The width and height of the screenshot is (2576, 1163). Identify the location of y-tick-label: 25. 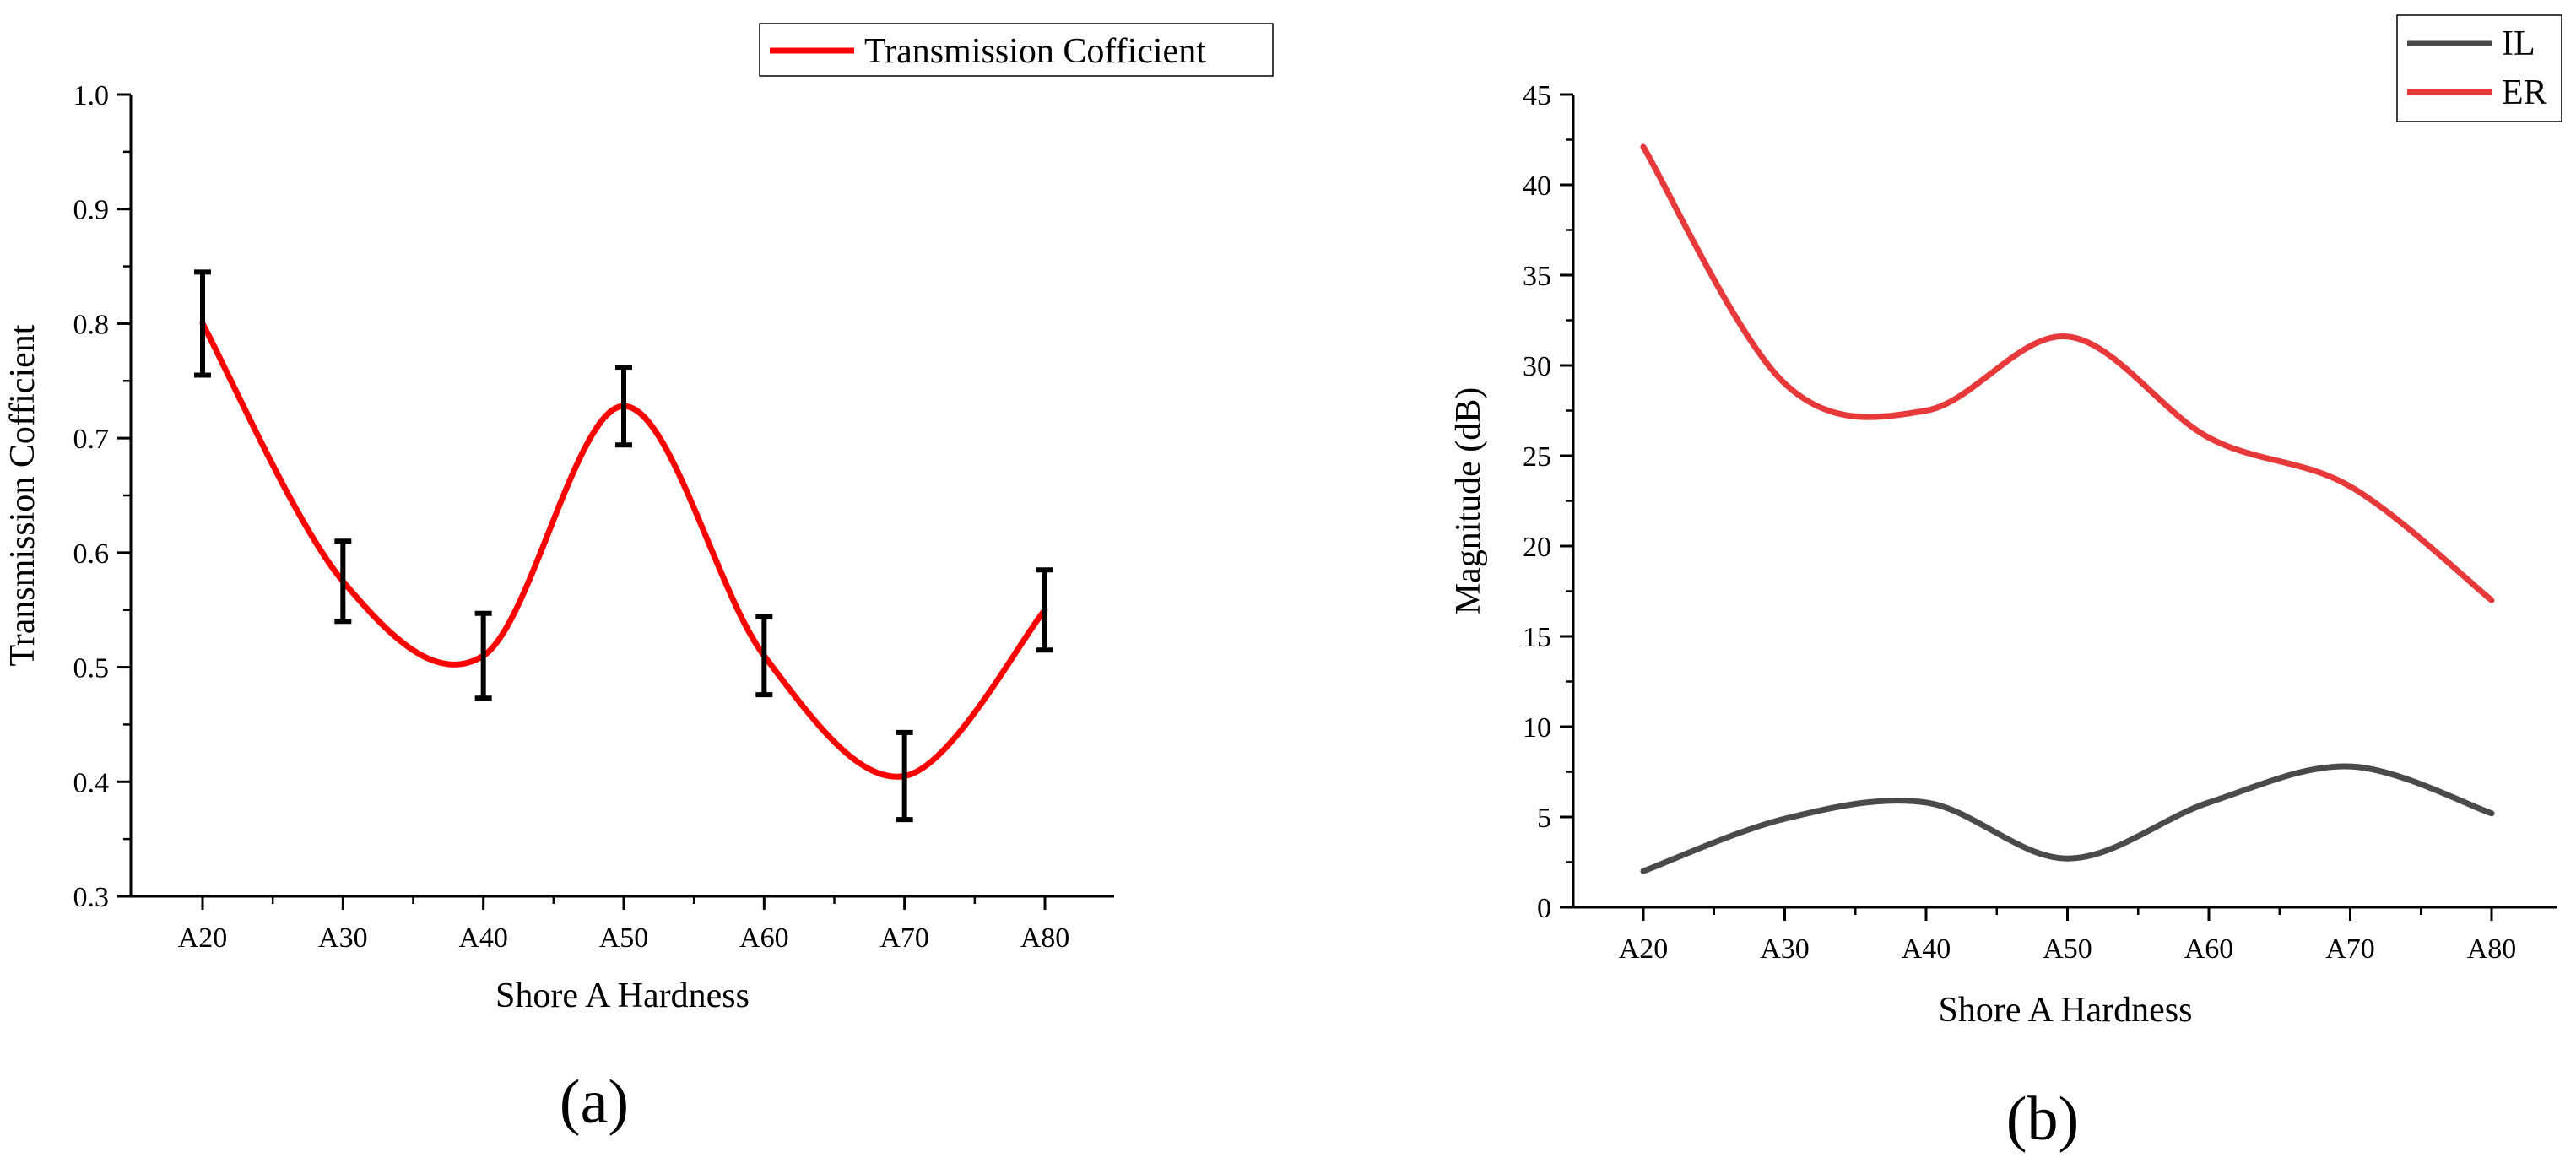
(1537, 457).